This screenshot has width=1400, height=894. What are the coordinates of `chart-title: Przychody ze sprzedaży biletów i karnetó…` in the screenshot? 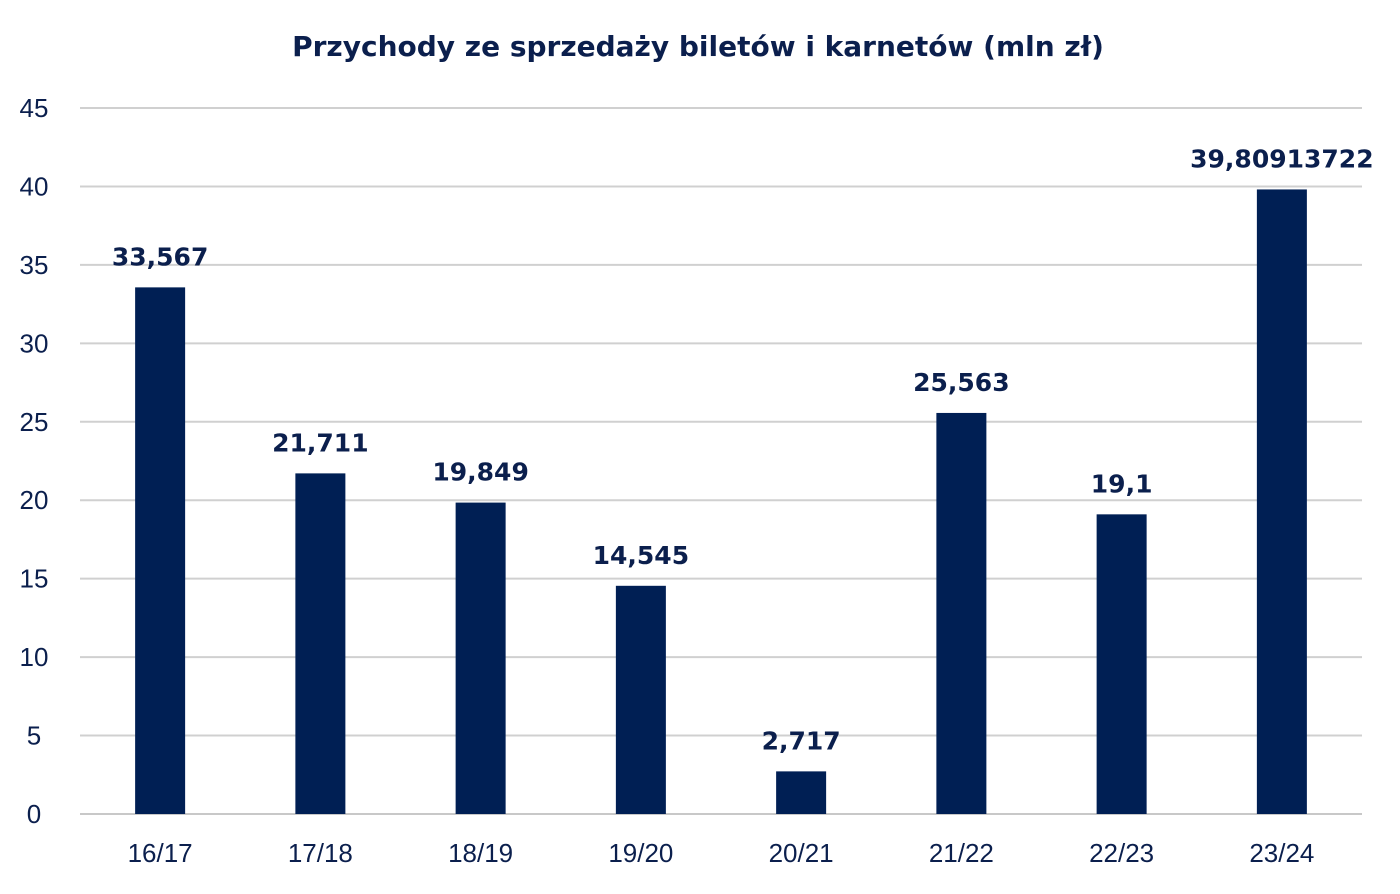 It's located at (698, 46).